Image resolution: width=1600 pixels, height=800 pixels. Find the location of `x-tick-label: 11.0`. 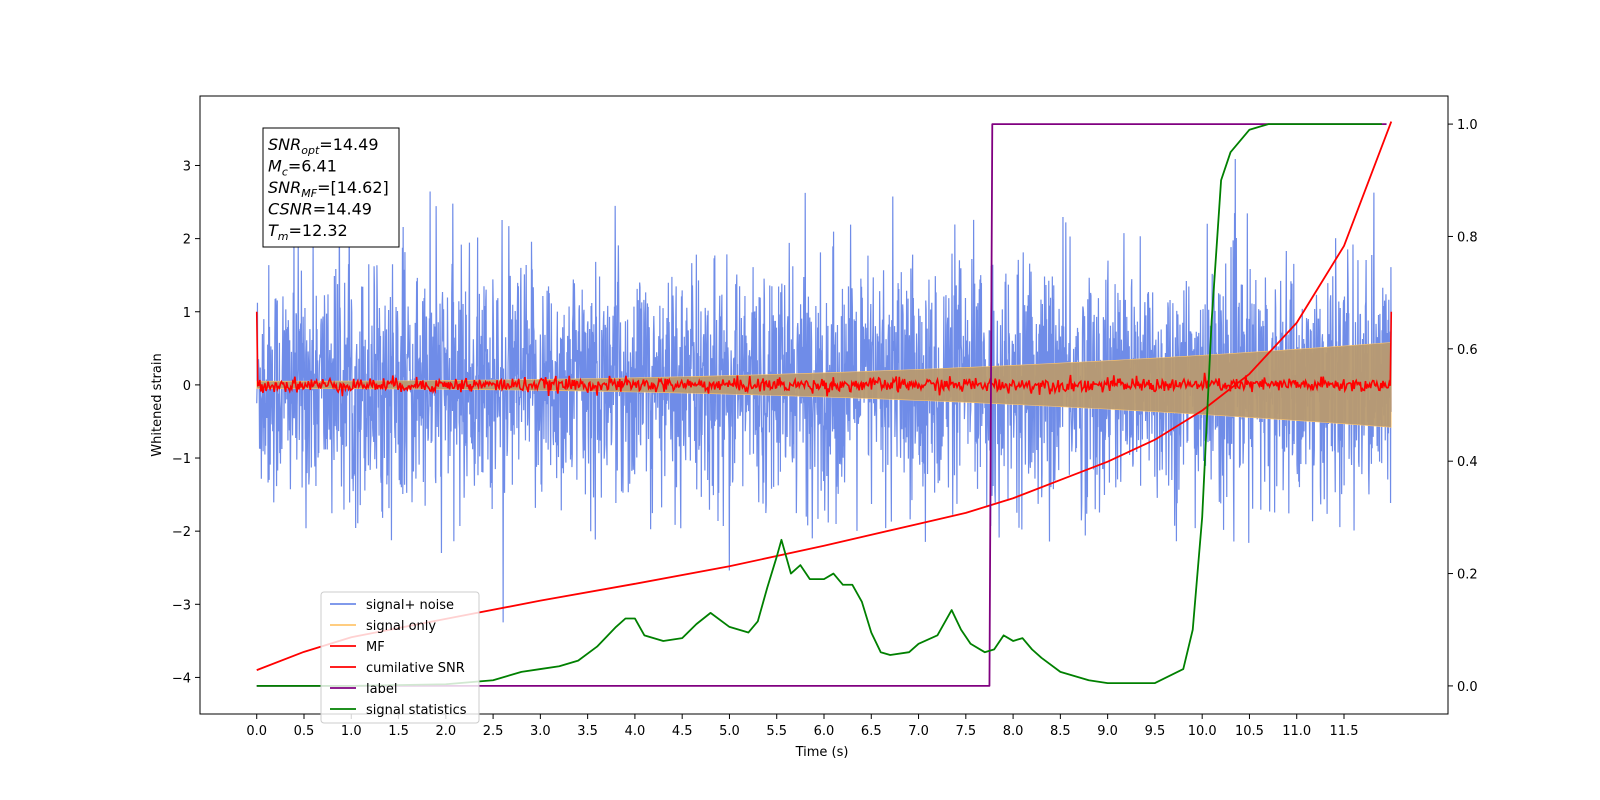

x-tick-label: 11.0 is located at coordinates (1296, 731).